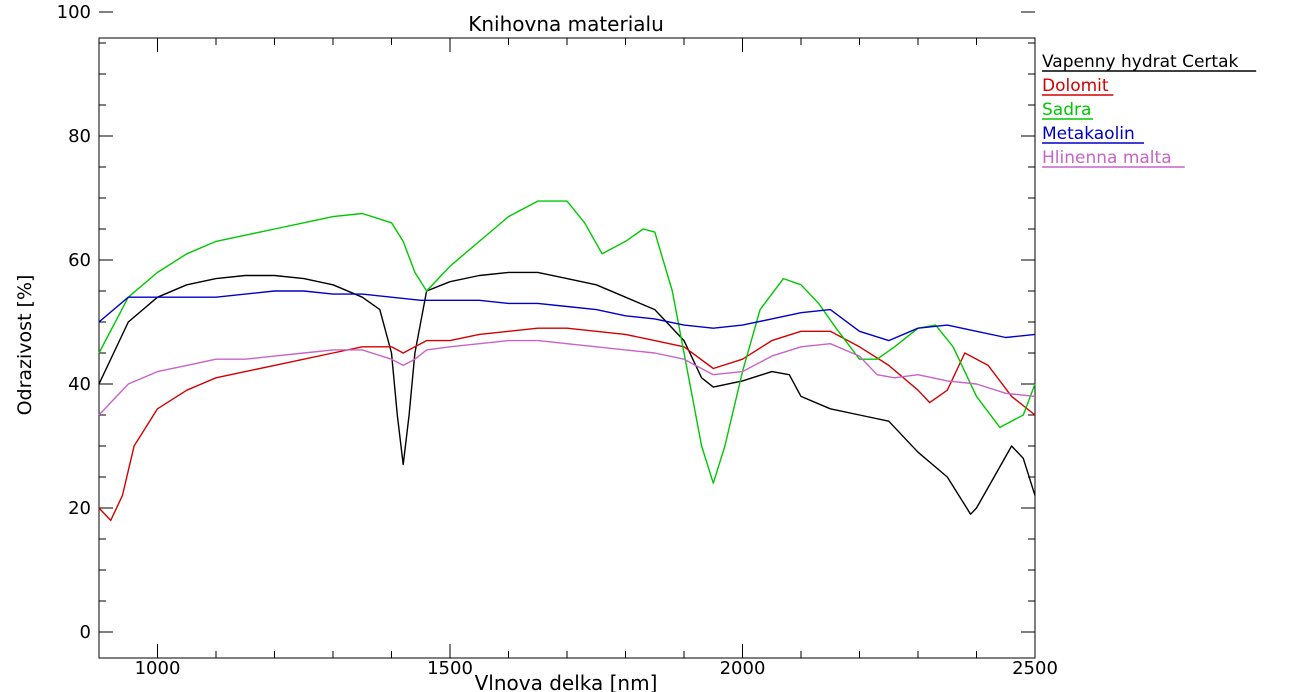  What do you see at coordinates (1140, 62) in the screenshot?
I see `legend-label: Vapenny hydrat Certak` at bounding box center [1140, 62].